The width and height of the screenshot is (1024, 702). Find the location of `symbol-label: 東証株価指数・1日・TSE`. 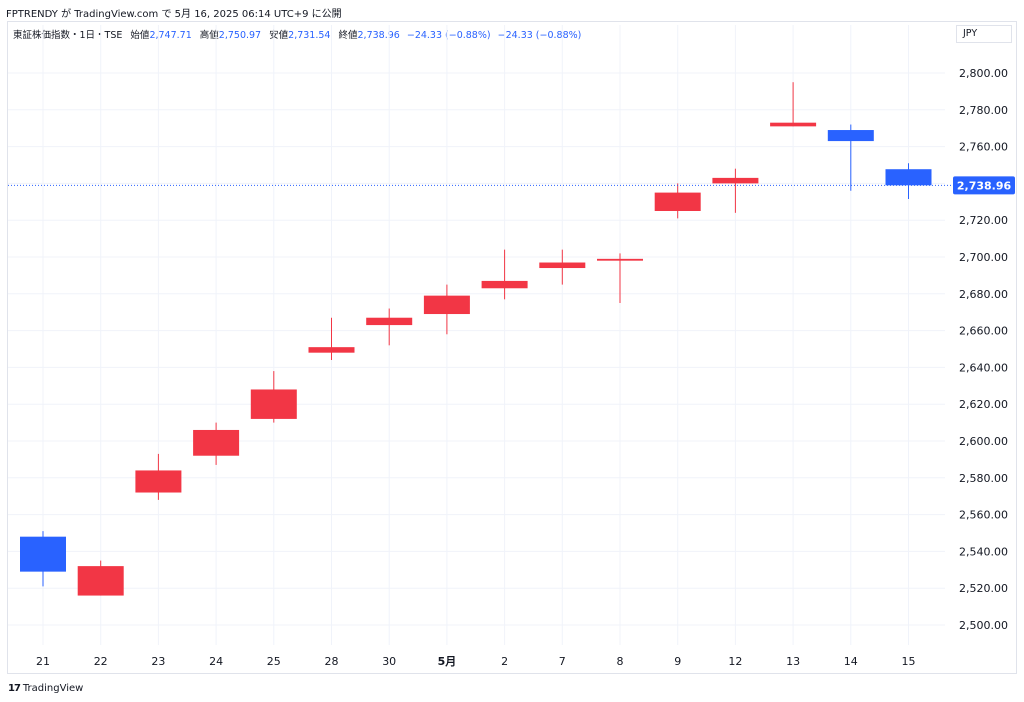

symbol-label: 東証株価指数・1日・TSE is located at coordinates (68, 35).